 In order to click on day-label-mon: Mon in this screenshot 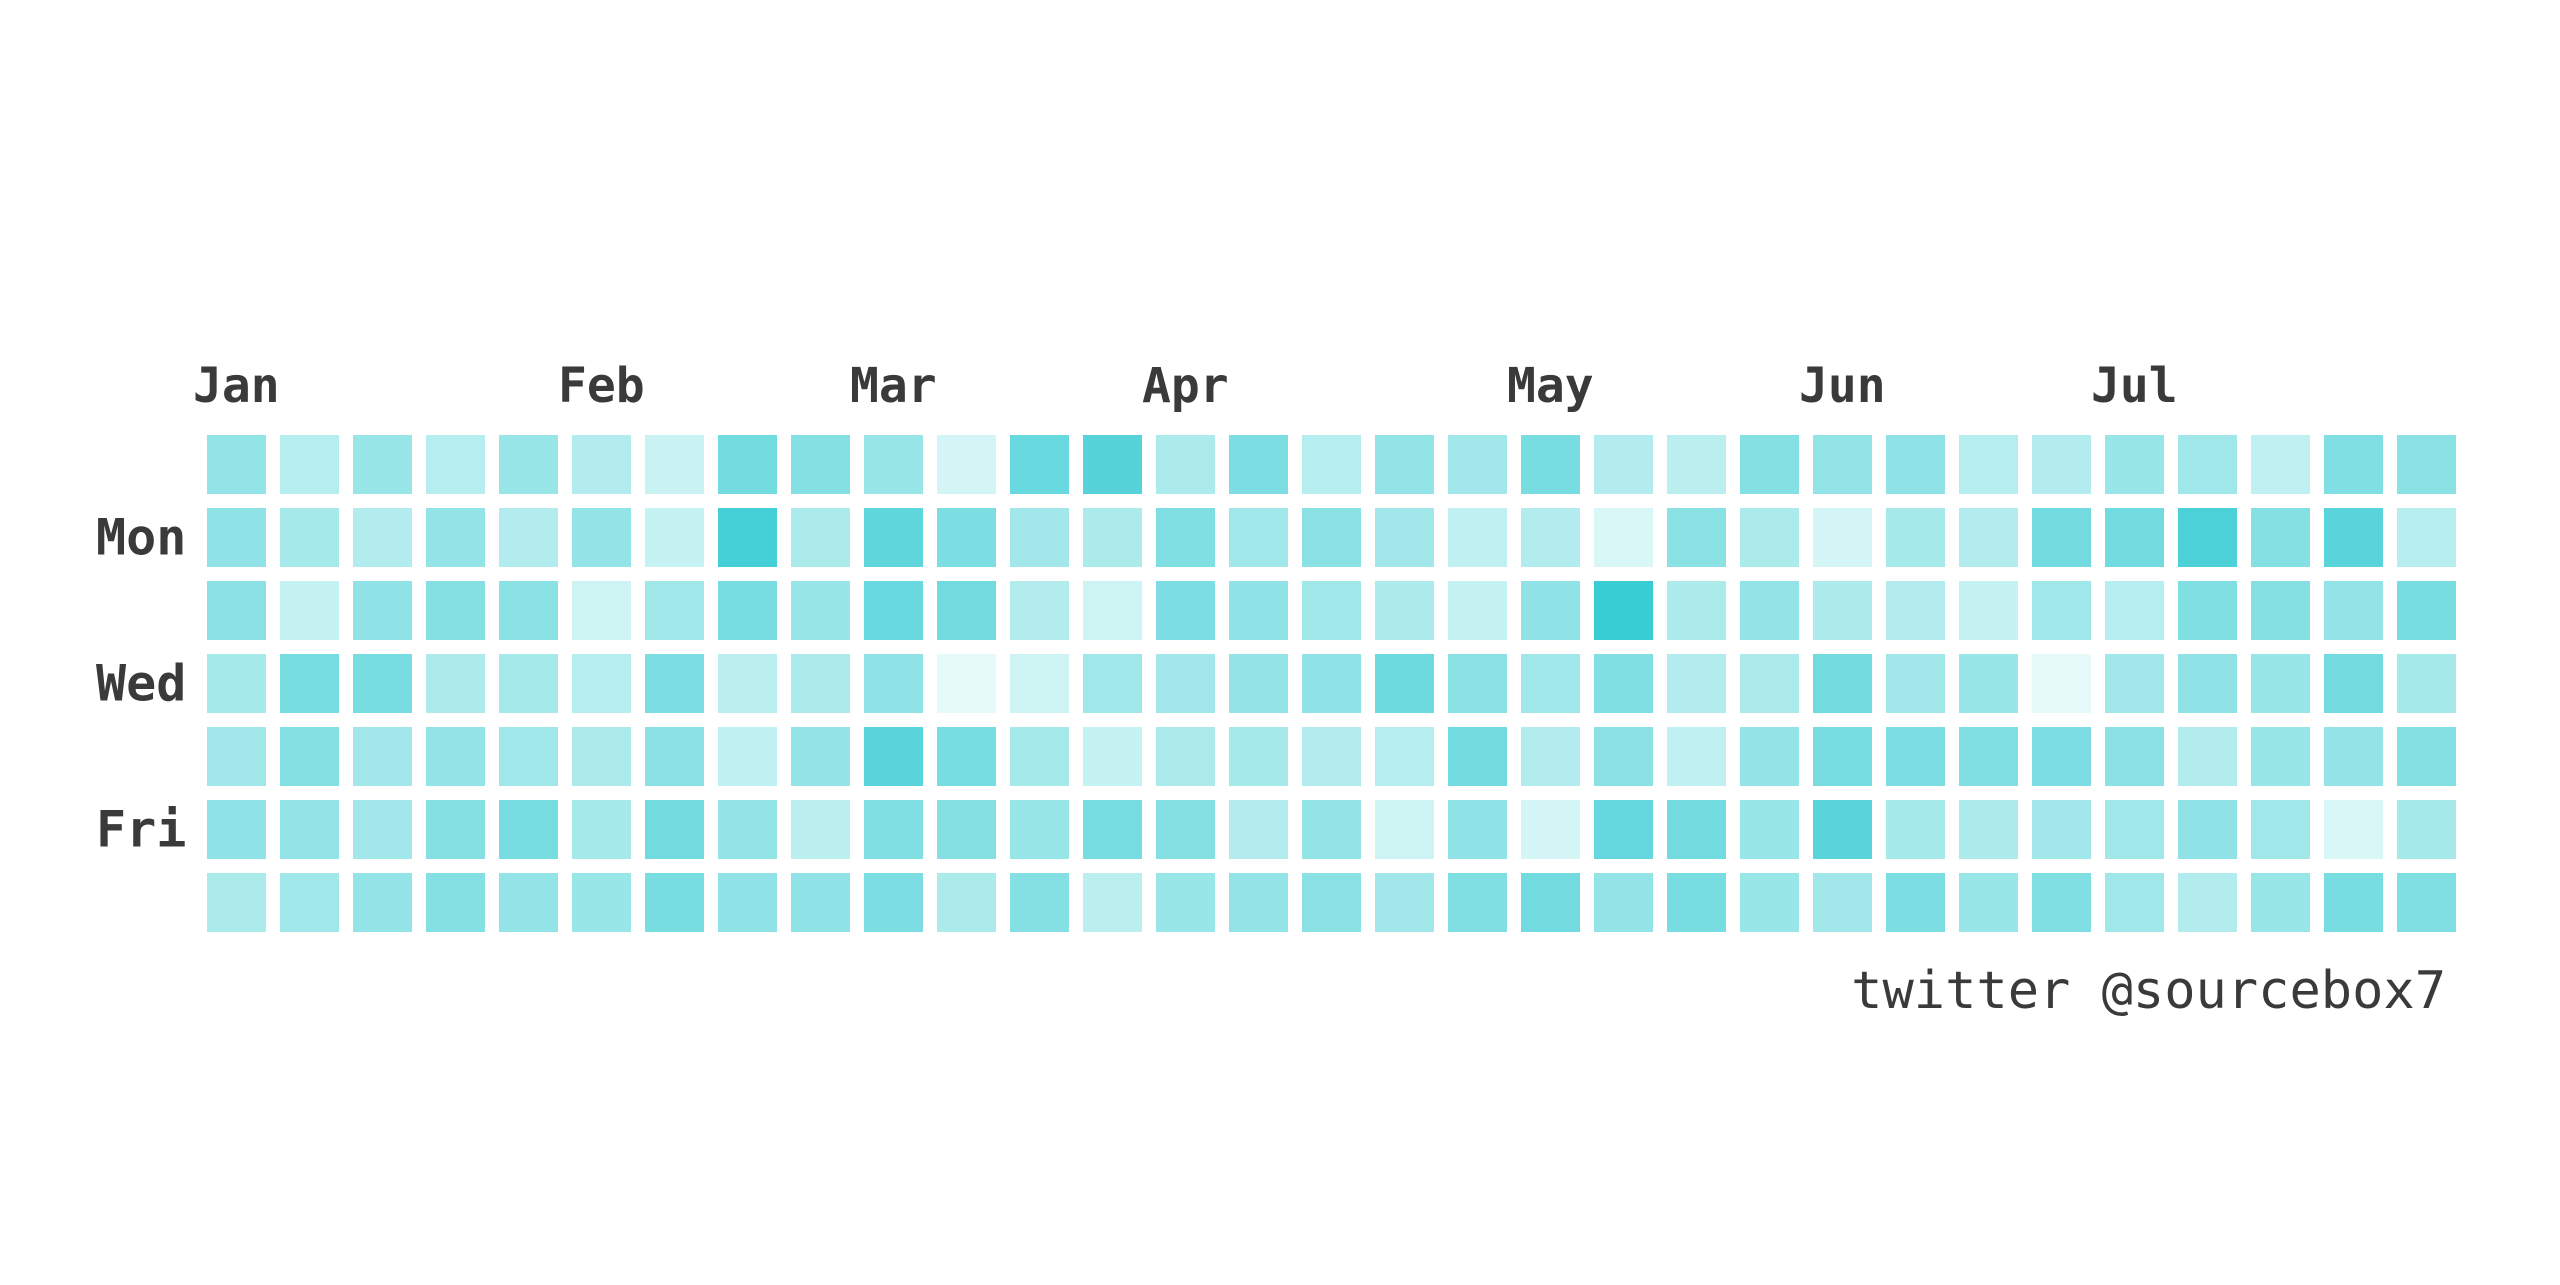, I will do `click(141, 538)`.